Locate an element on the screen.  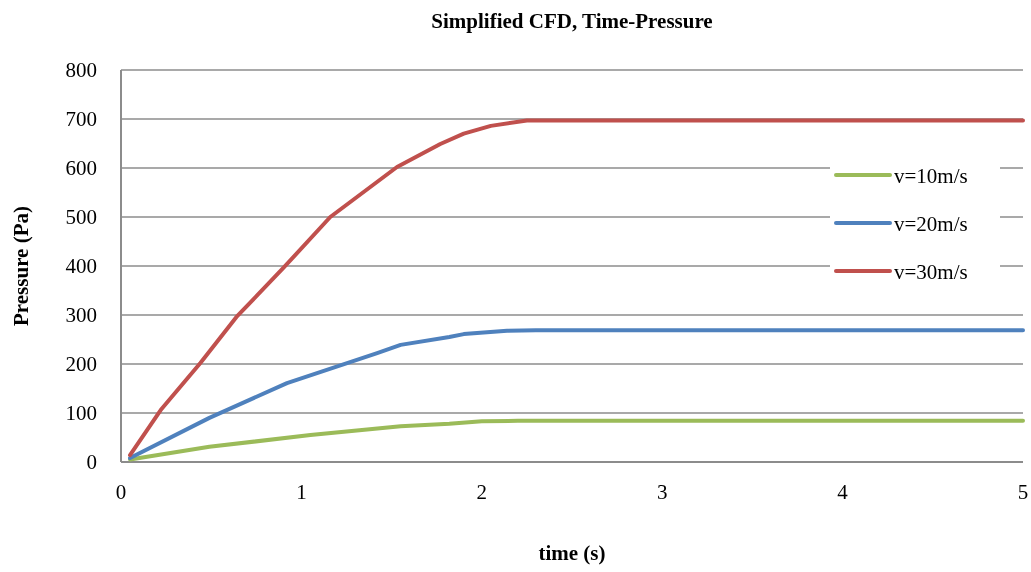
legend-label: v=20m/s is located at coordinates (931, 224).